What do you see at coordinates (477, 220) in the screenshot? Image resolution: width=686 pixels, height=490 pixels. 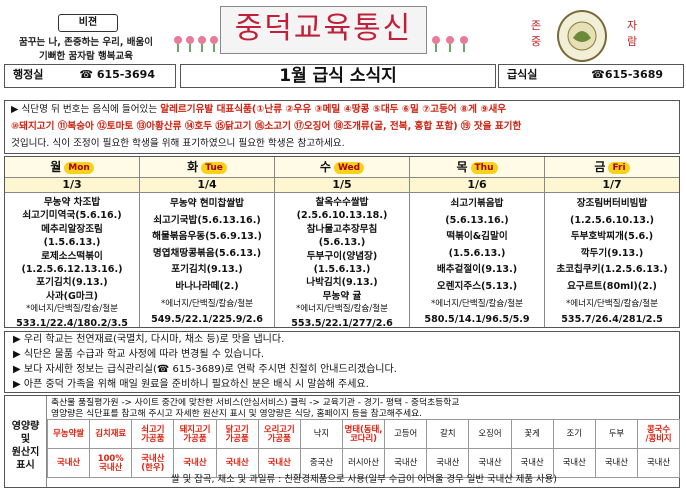 I see `menu-item: (5.6.13.16.)` at bounding box center [477, 220].